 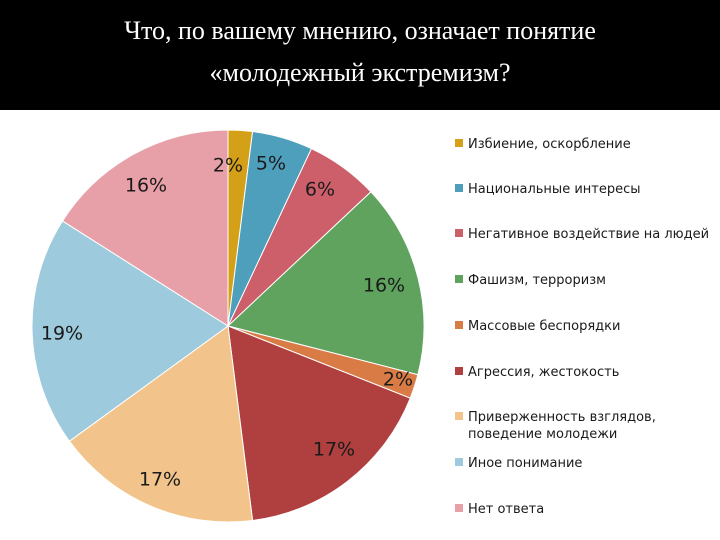 What do you see at coordinates (525, 463) in the screenshot?
I see `legend-label: Иное понимание` at bounding box center [525, 463].